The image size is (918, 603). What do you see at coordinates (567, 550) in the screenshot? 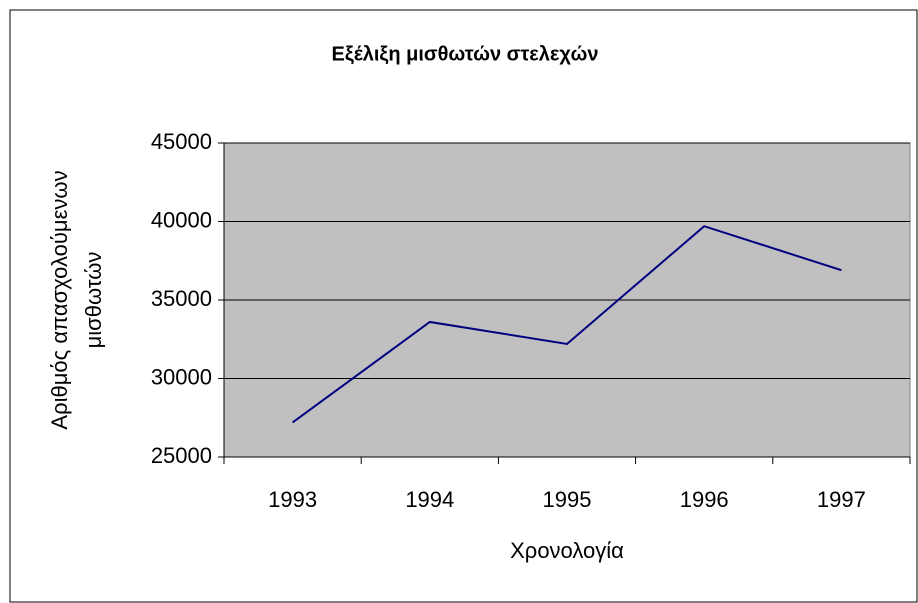
I see `x-axis-label: Χρονολογία` at bounding box center [567, 550].